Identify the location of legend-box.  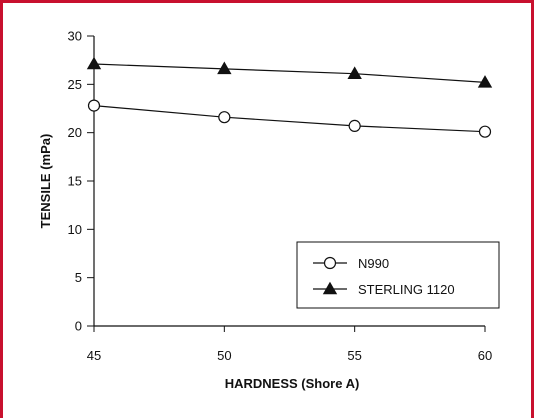
(398, 275).